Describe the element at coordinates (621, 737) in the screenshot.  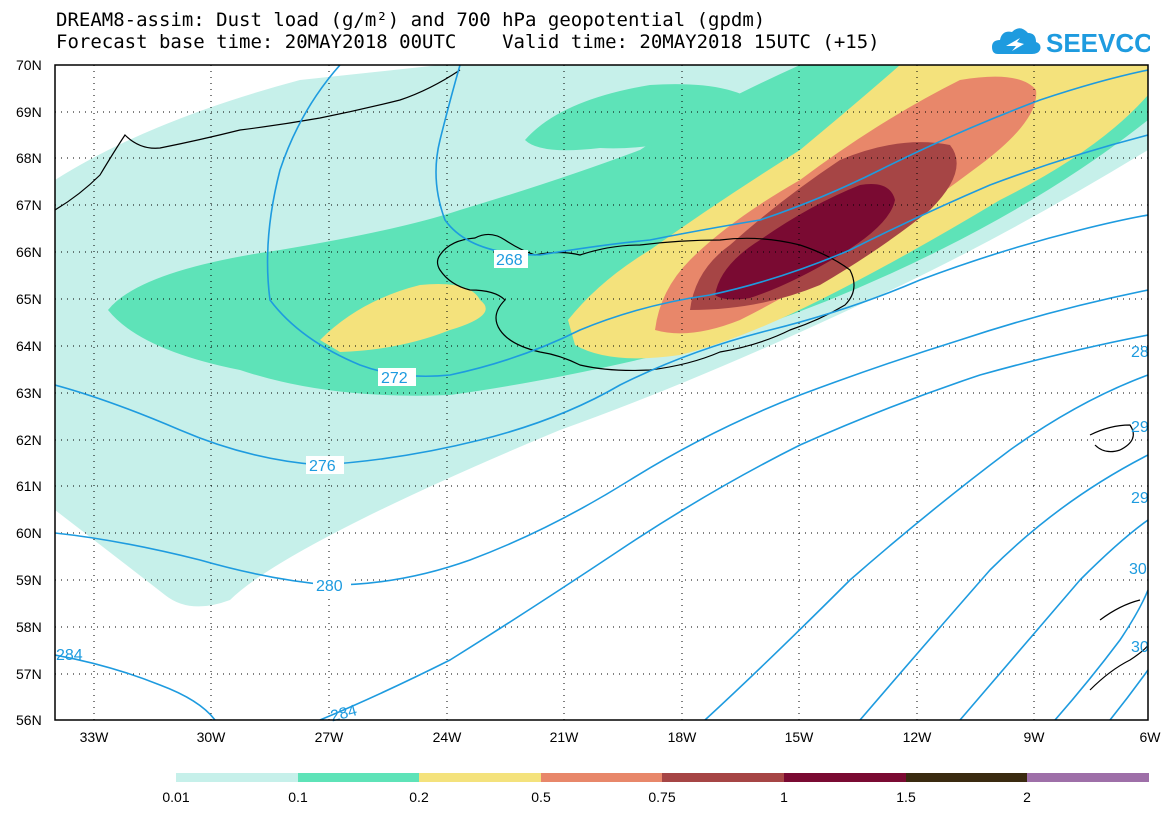
I see `longitude-labels: 33W 30W 27W 24W 21W 18W 15W 12W 9W 6W` at that location.